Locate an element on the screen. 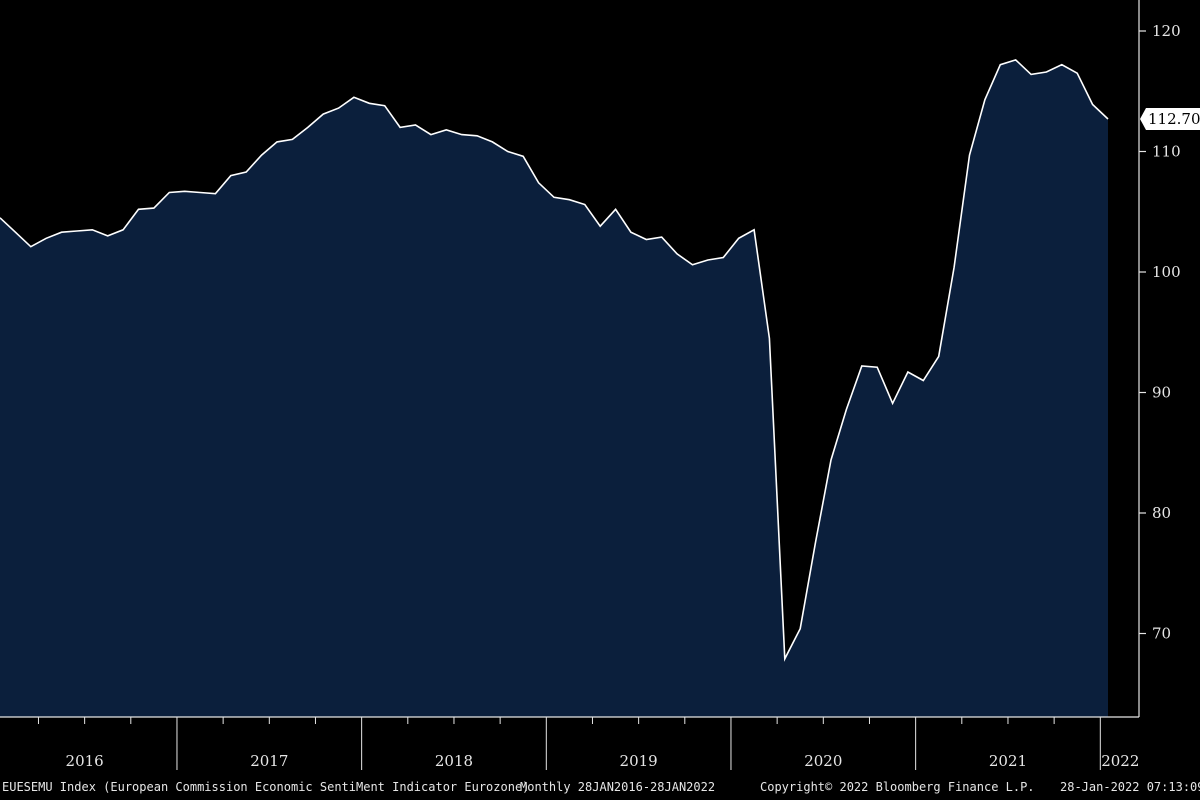 This screenshot has width=1200, height=800. x-axis-ticks: 2016 2017 2018 2019 2020 2021 2022 is located at coordinates (588, 743).